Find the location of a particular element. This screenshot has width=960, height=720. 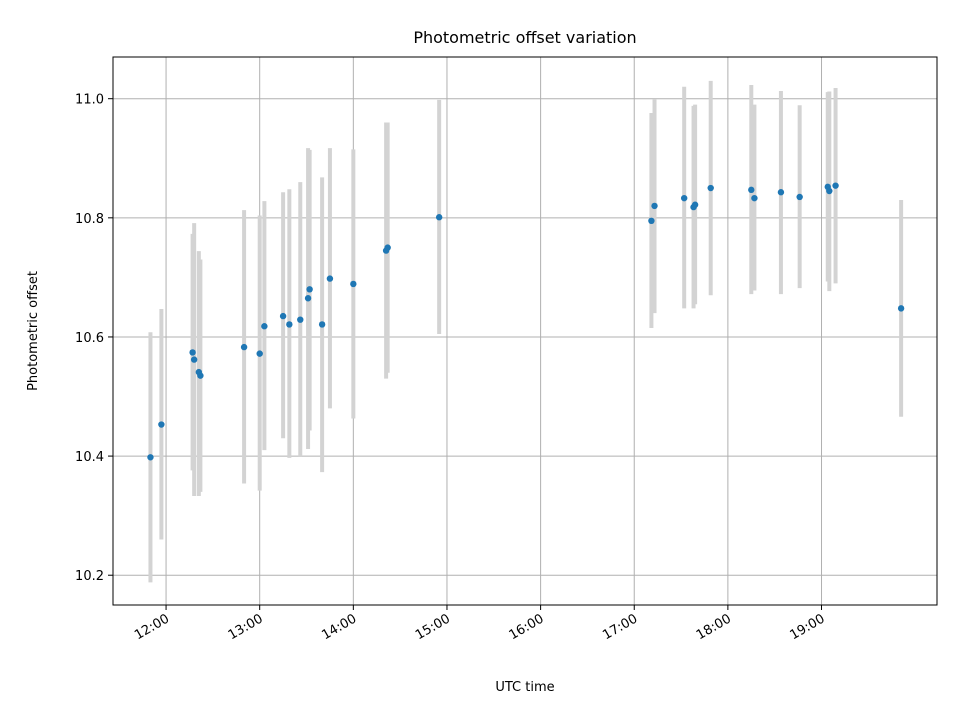

chart-title: Photometric offset variation is located at coordinates (524, 37).